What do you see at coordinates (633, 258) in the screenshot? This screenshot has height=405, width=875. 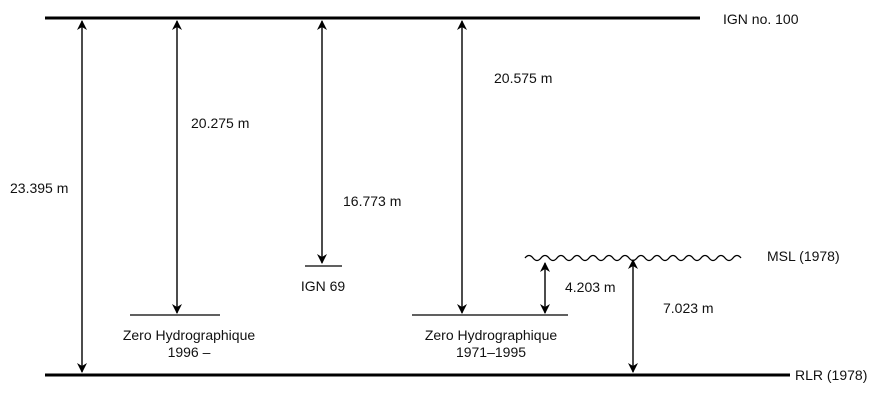 I see `msl-1978-wavy-line` at bounding box center [633, 258].